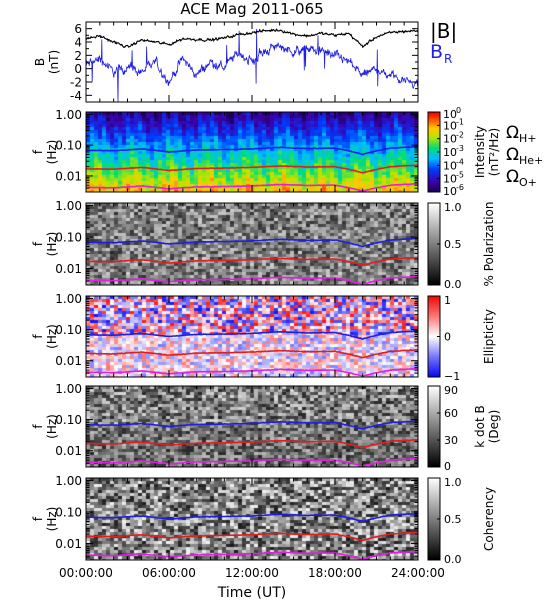 The image size is (550, 600). Describe the element at coordinates (489, 519) in the screenshot. I see `colorbar-label-coherency: Coherency` at that location.